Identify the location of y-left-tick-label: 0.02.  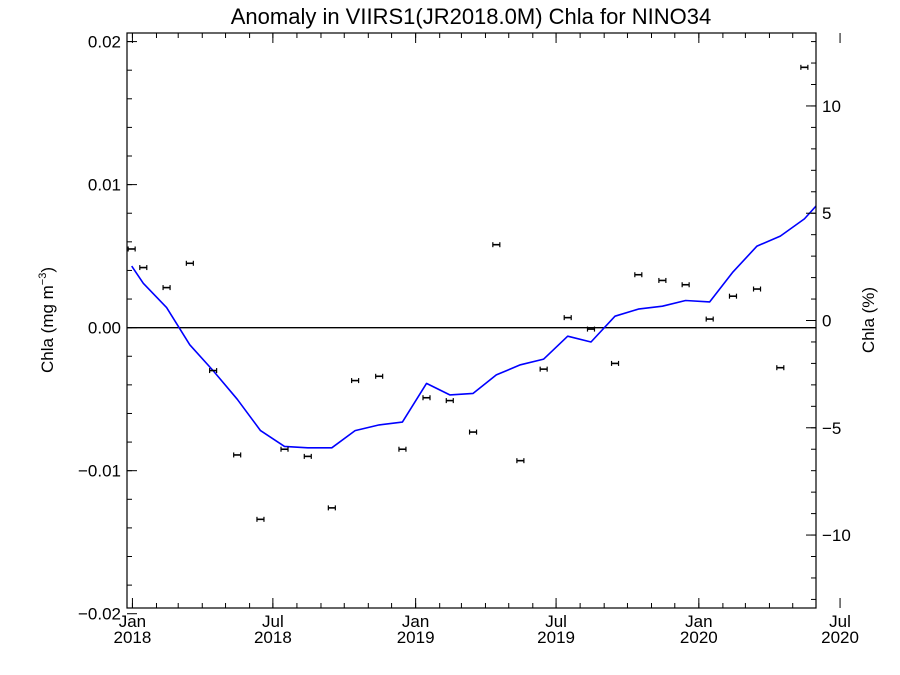
(104, 42).